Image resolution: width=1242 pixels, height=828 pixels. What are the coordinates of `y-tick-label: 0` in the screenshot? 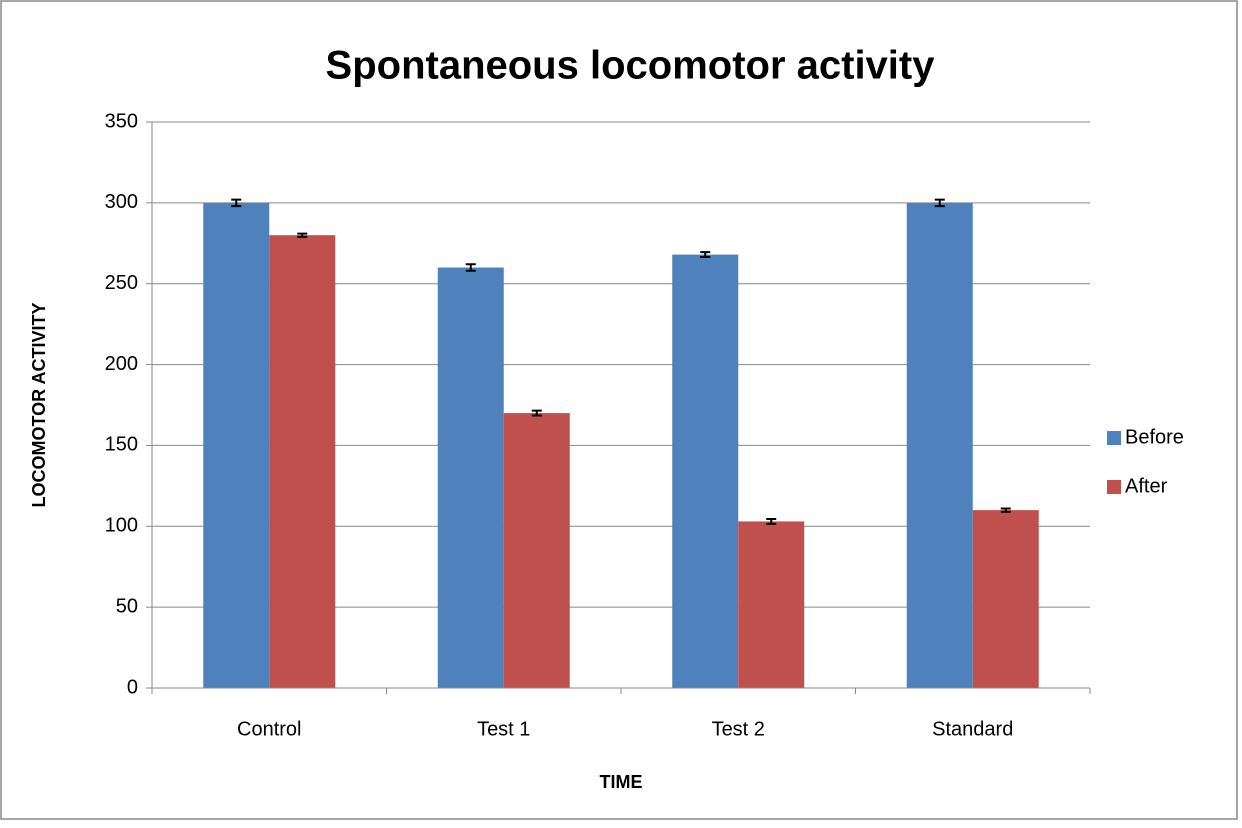 It's located at (132, 687).